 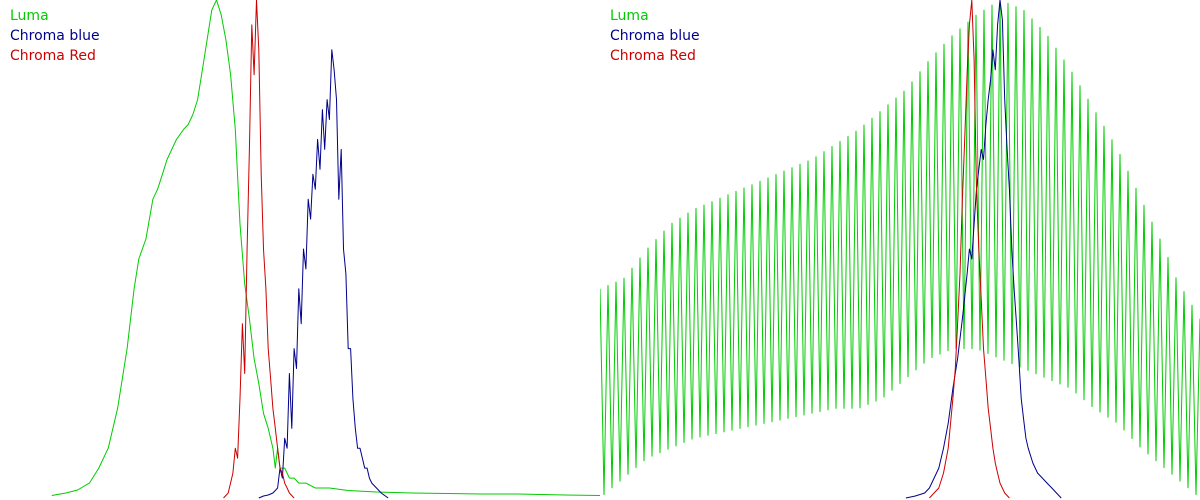 I want to click on legend-right: Luma Chroma blue Chroma Red, so click(x=655, y=36).